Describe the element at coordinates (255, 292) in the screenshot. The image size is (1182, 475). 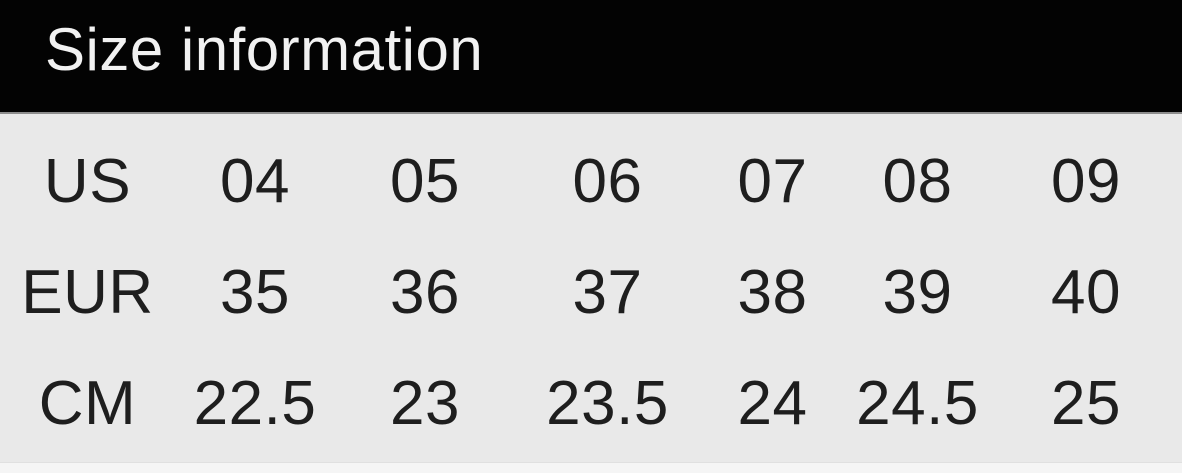
I see `size-cell: 35` at that location.